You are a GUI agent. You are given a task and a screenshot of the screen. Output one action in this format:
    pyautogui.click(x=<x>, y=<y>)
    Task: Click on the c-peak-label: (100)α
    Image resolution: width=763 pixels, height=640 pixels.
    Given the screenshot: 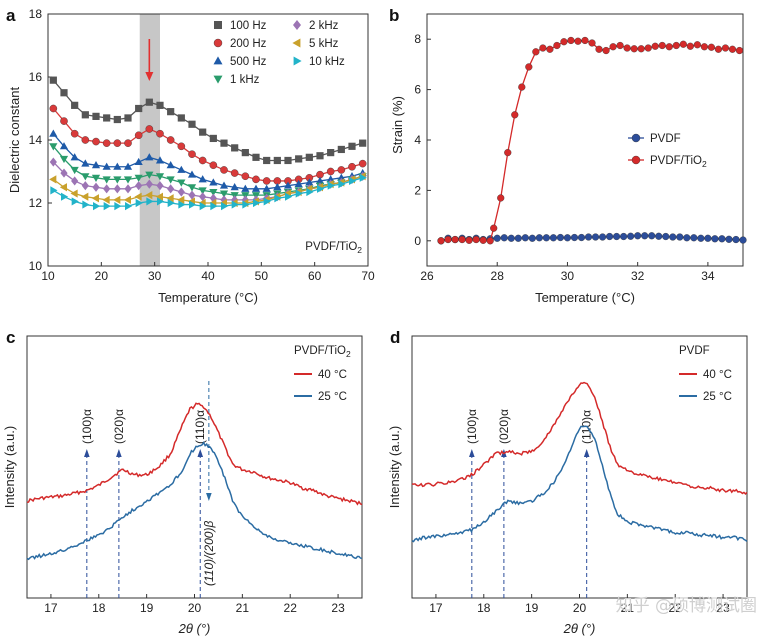 What is the action you would take?
    pyautogui.click(x=87, y=426)
    